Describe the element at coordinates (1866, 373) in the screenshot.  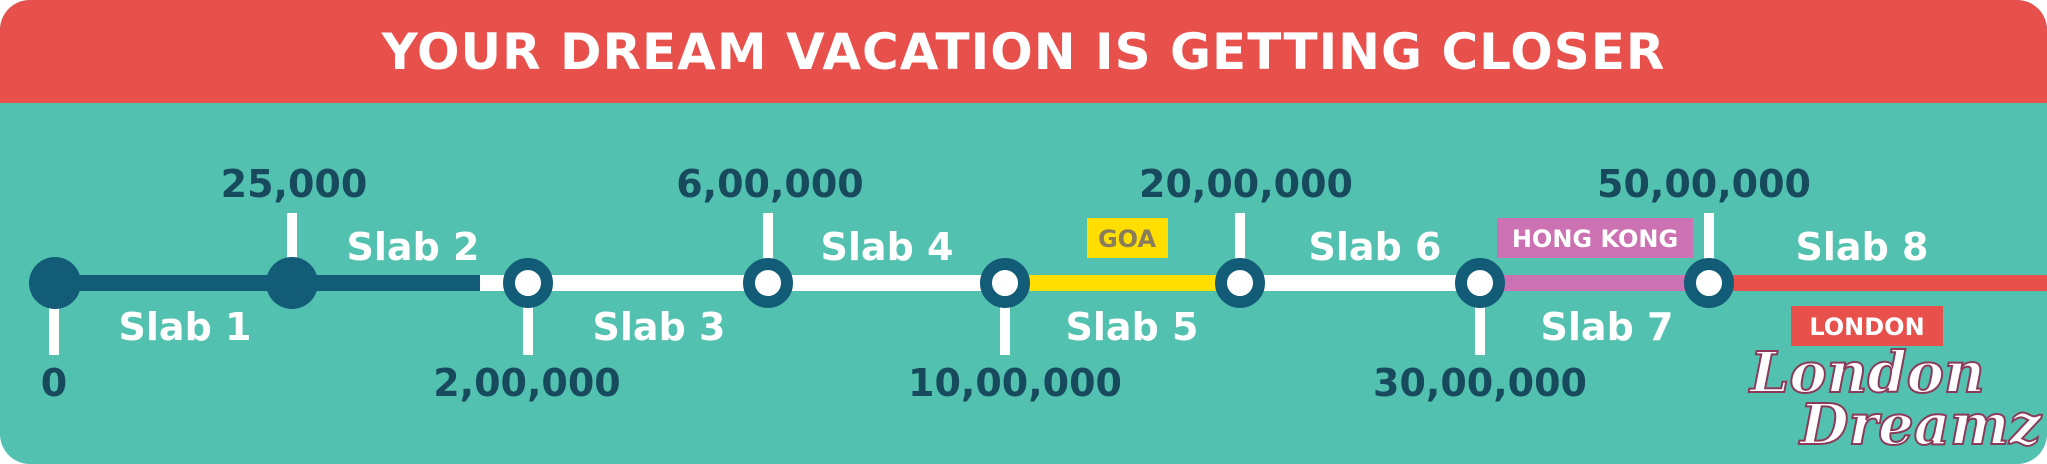
I see `logo-line-1: London` at that location.